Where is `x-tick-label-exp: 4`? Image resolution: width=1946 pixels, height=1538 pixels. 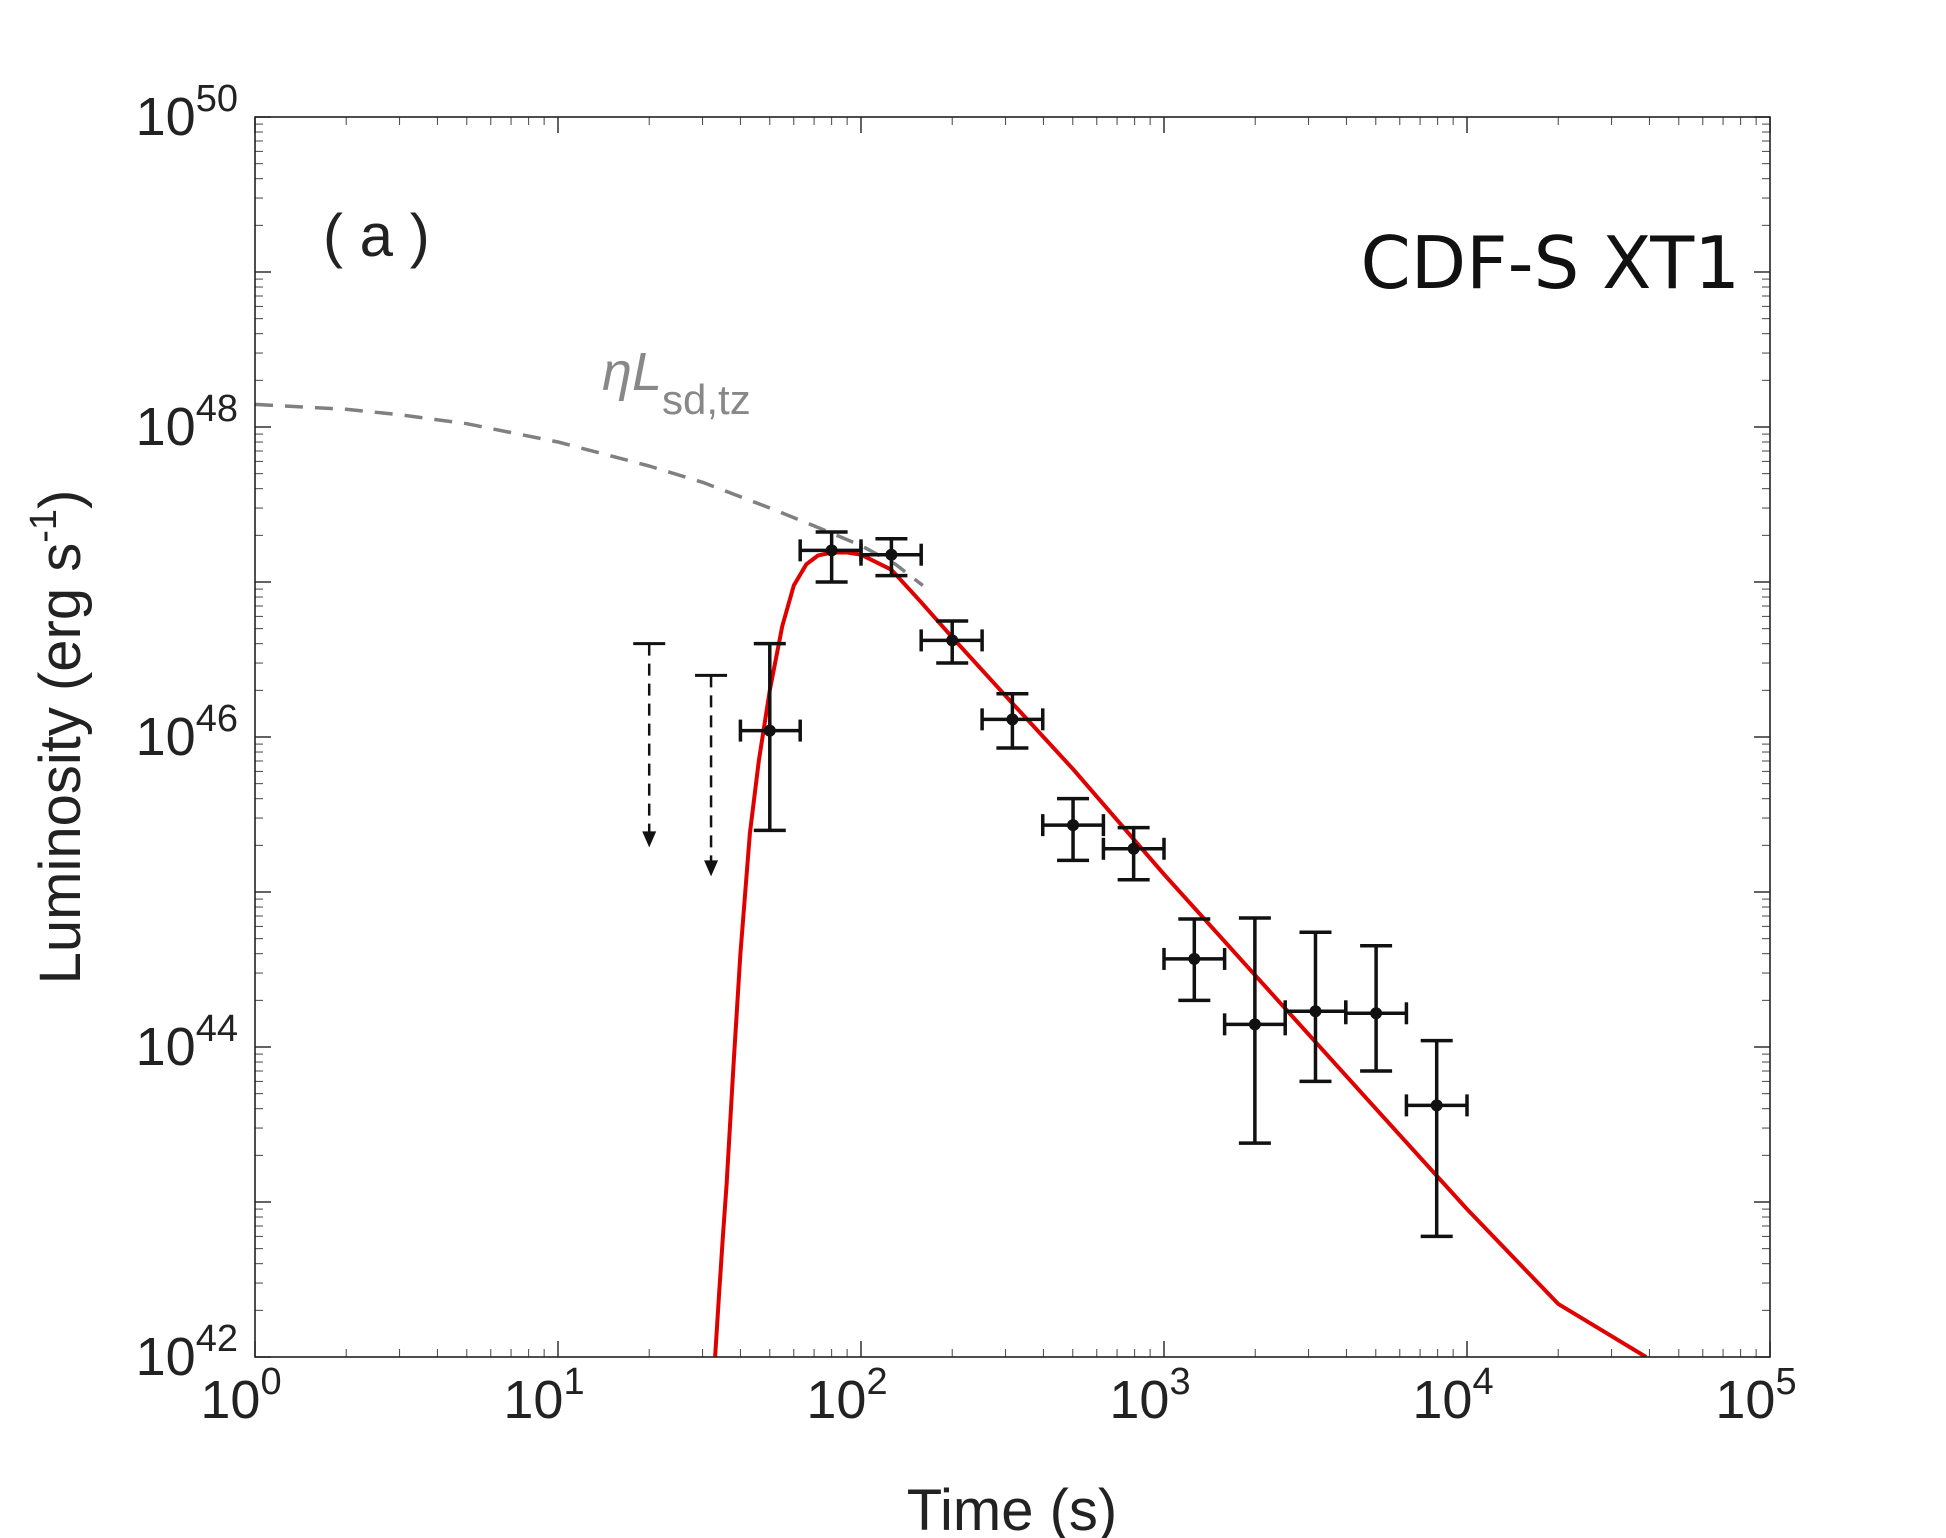 x-tick-label-exp: 4 is located at coordinates (1482, 1382).